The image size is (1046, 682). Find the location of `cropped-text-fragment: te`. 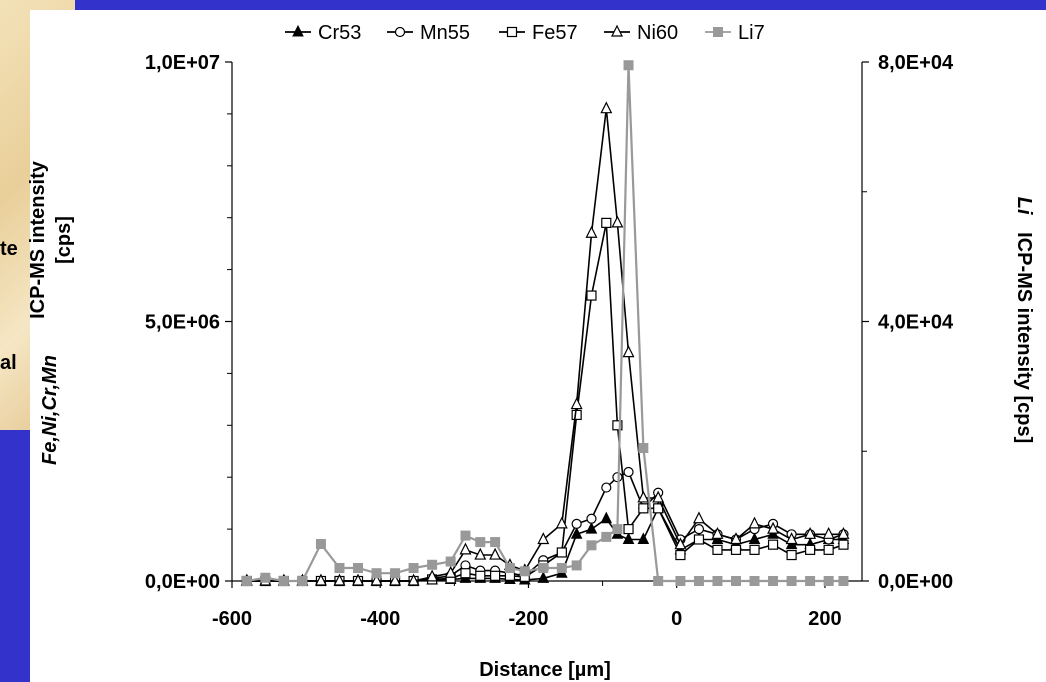

cropped-text-fragment: te is located at coordinates (9, 249).